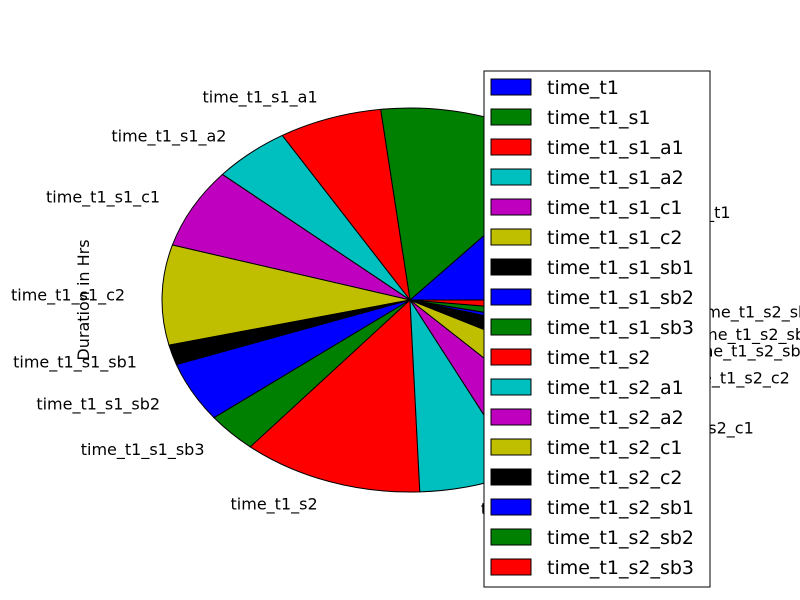 This screenshot has width=800, height=600. I want to click on y-axis-label: Duration in Hrs, so click(83, 299).